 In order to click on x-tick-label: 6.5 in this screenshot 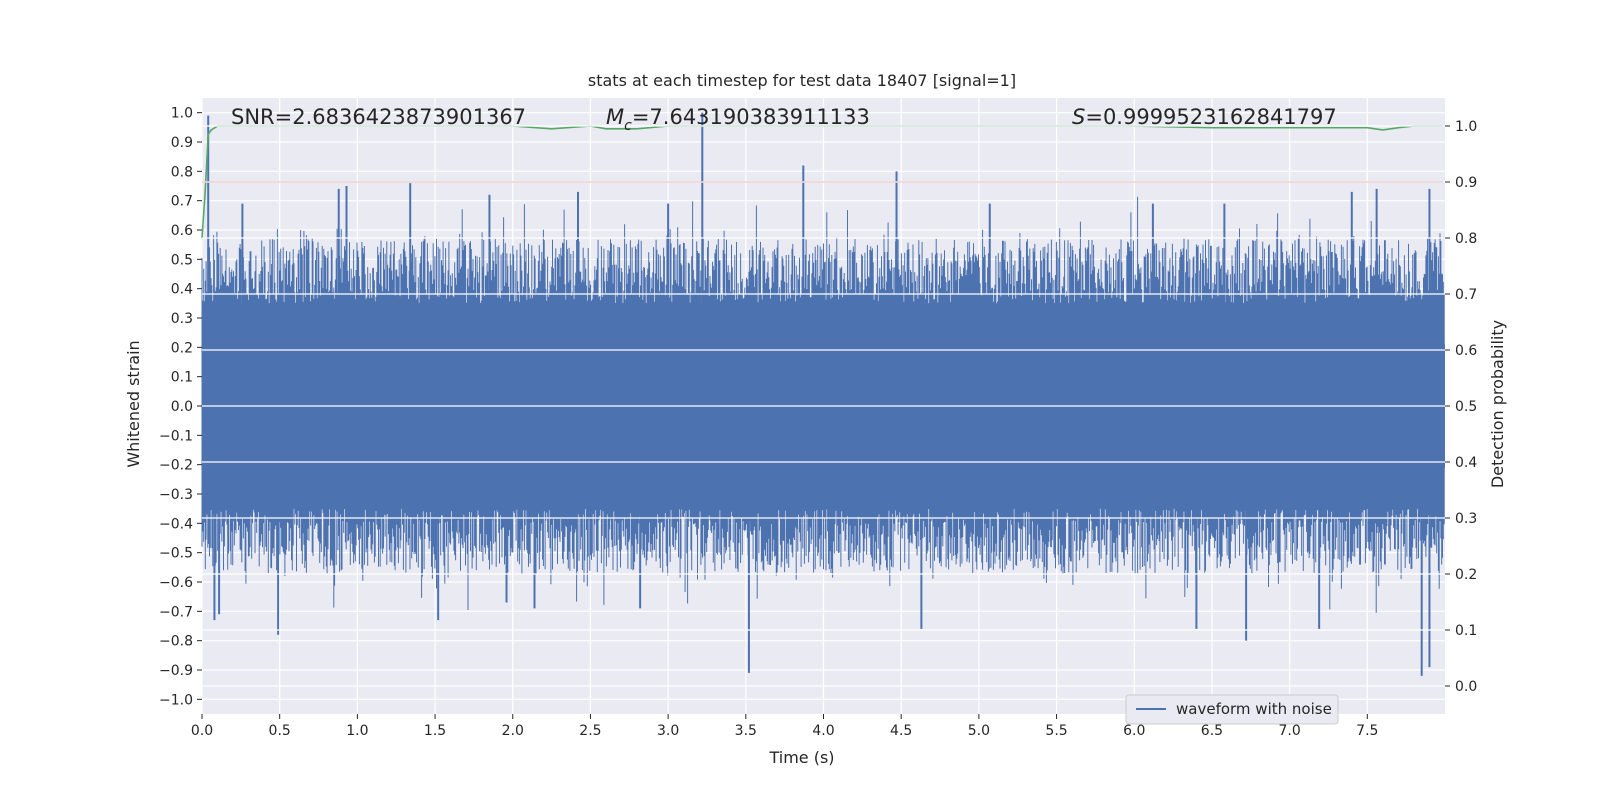, I will do `click(1212, 731)`.